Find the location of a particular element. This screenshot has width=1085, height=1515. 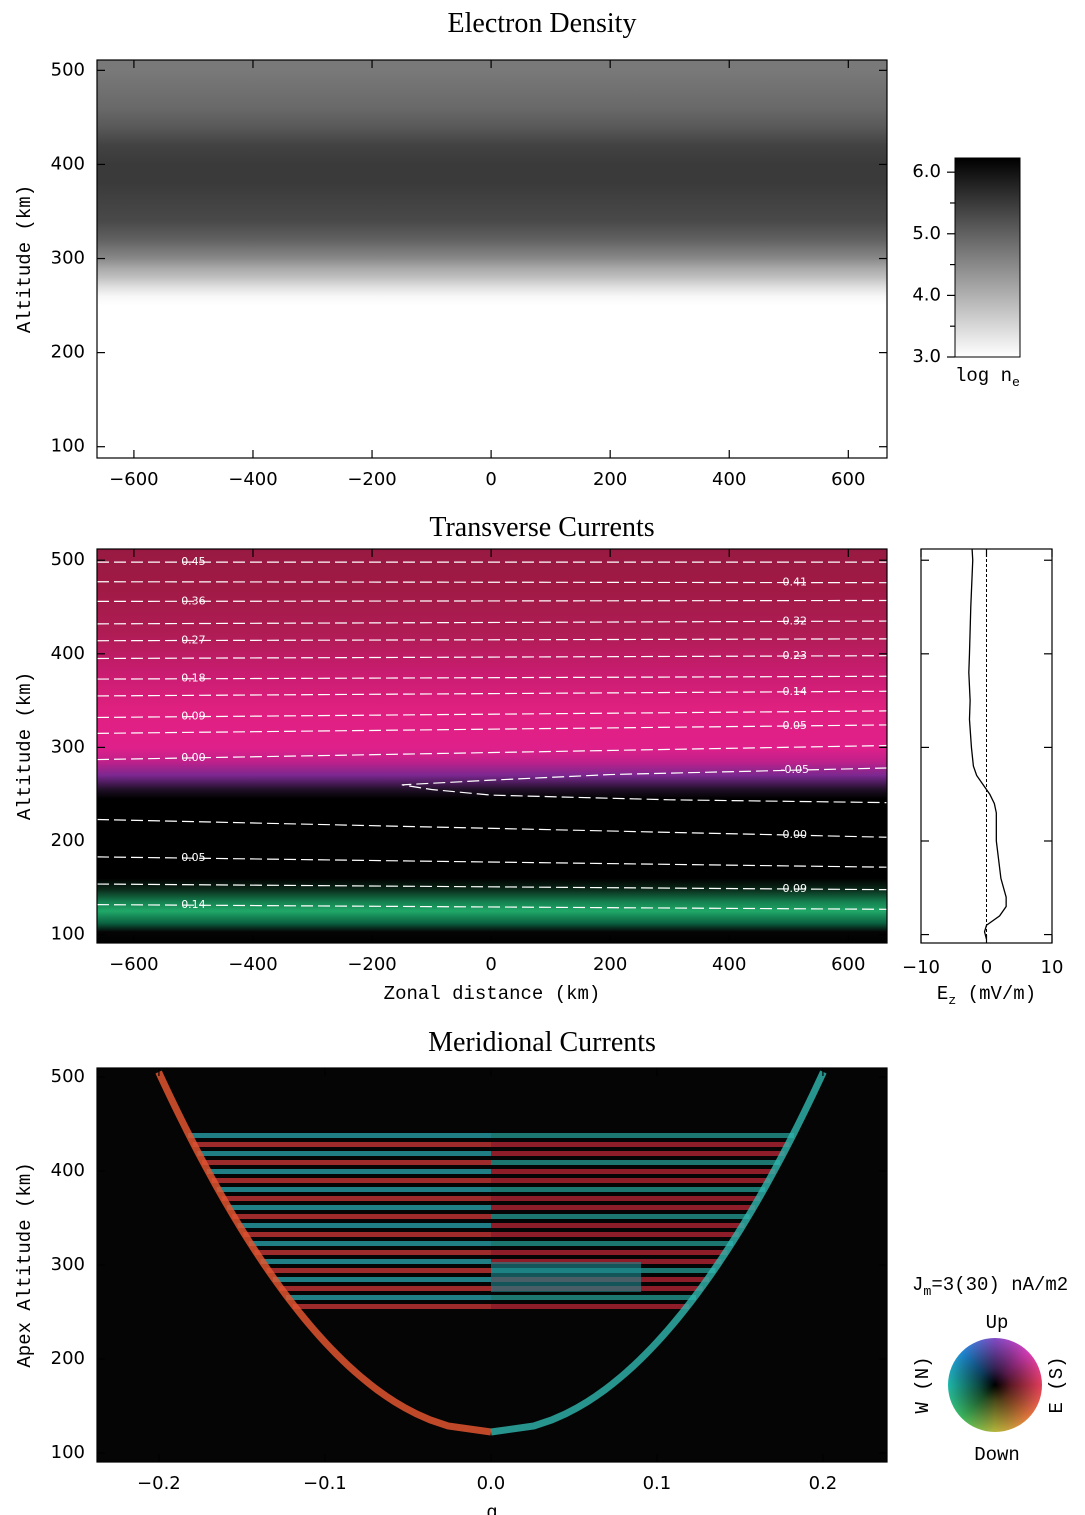

contour-label: 0.18 is located at coordinates (193, 678).